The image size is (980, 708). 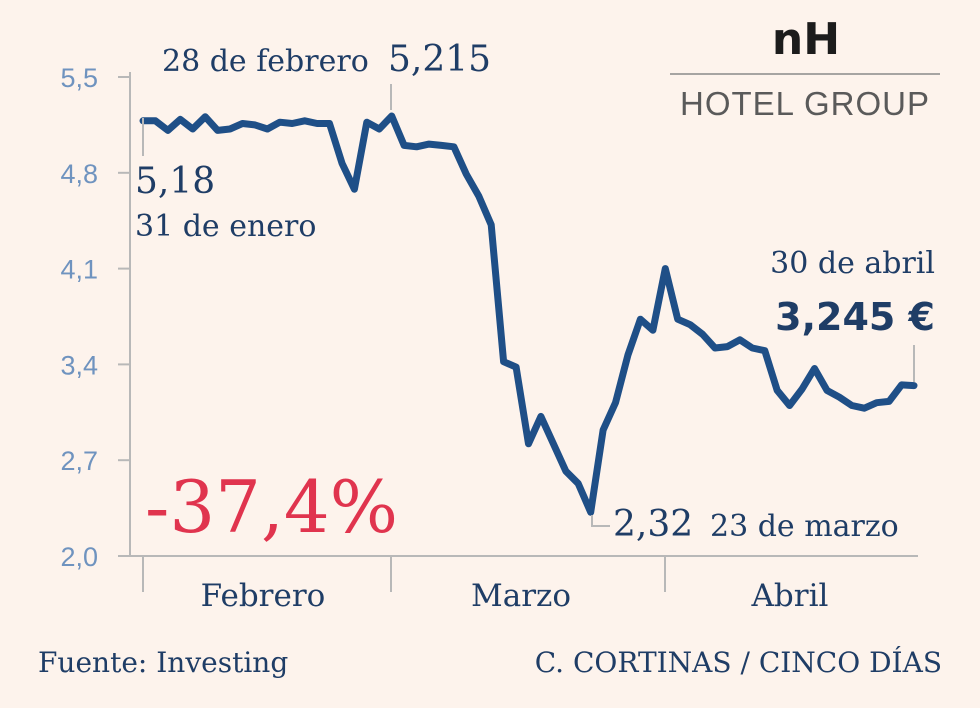 What do you see at coordinates (79, 174) in the screenshot?
I see `y-tick-label: 4,8` at bounding box center [79, 174].